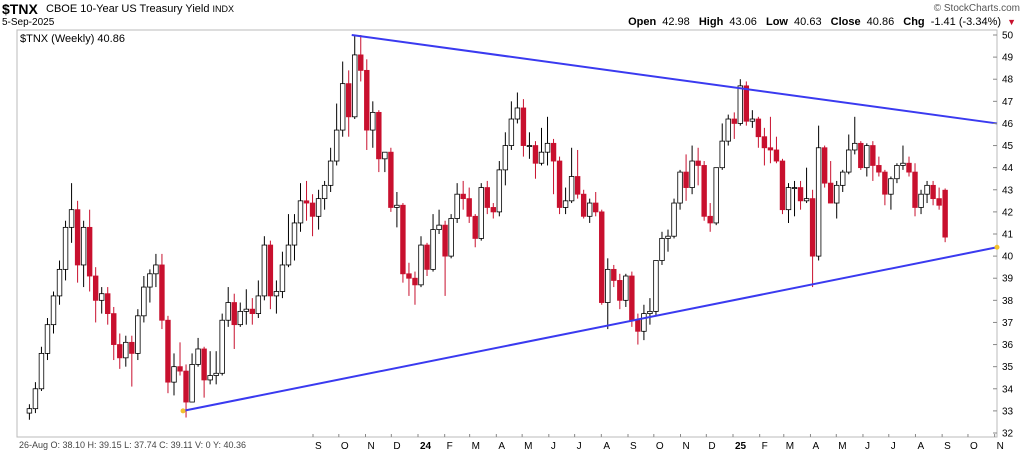 The image size is (1024, 451). I want to click on description-text: CBOE 10-Year US Treasury Yield, so click(128, 9).